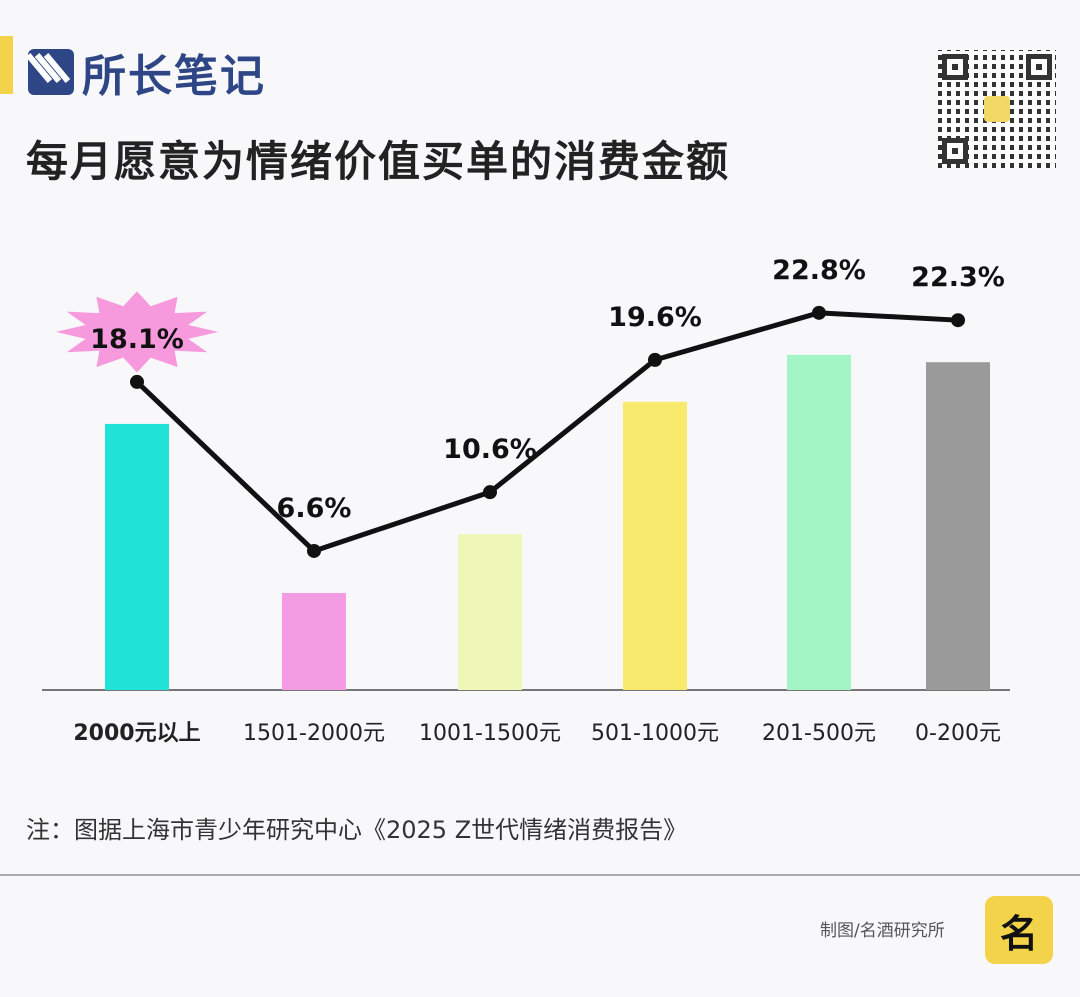 This screenshot has height=997, width=1080. What do you see at coordinates (51, 72) in the screenshot?
I see `notebook-icon` at bounding box center [51, 72].